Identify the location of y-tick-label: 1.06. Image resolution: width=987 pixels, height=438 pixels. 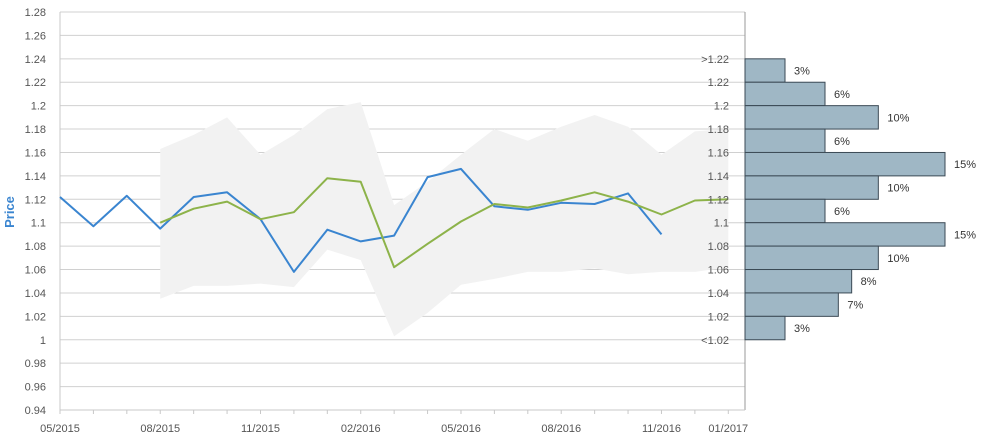
(35, 271).